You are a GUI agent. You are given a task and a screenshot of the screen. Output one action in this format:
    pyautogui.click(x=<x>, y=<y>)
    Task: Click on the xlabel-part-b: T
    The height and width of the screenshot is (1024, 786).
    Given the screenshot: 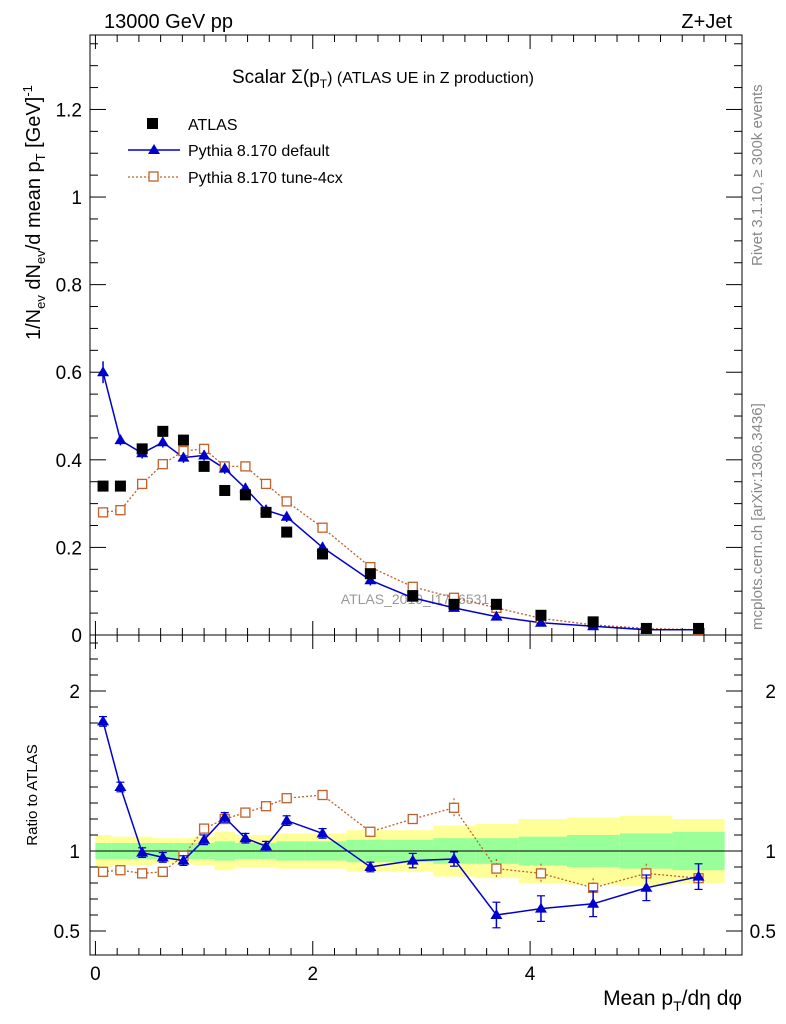 What is the action you would take?
    pyautogui.click(x=677, y=1006)
    